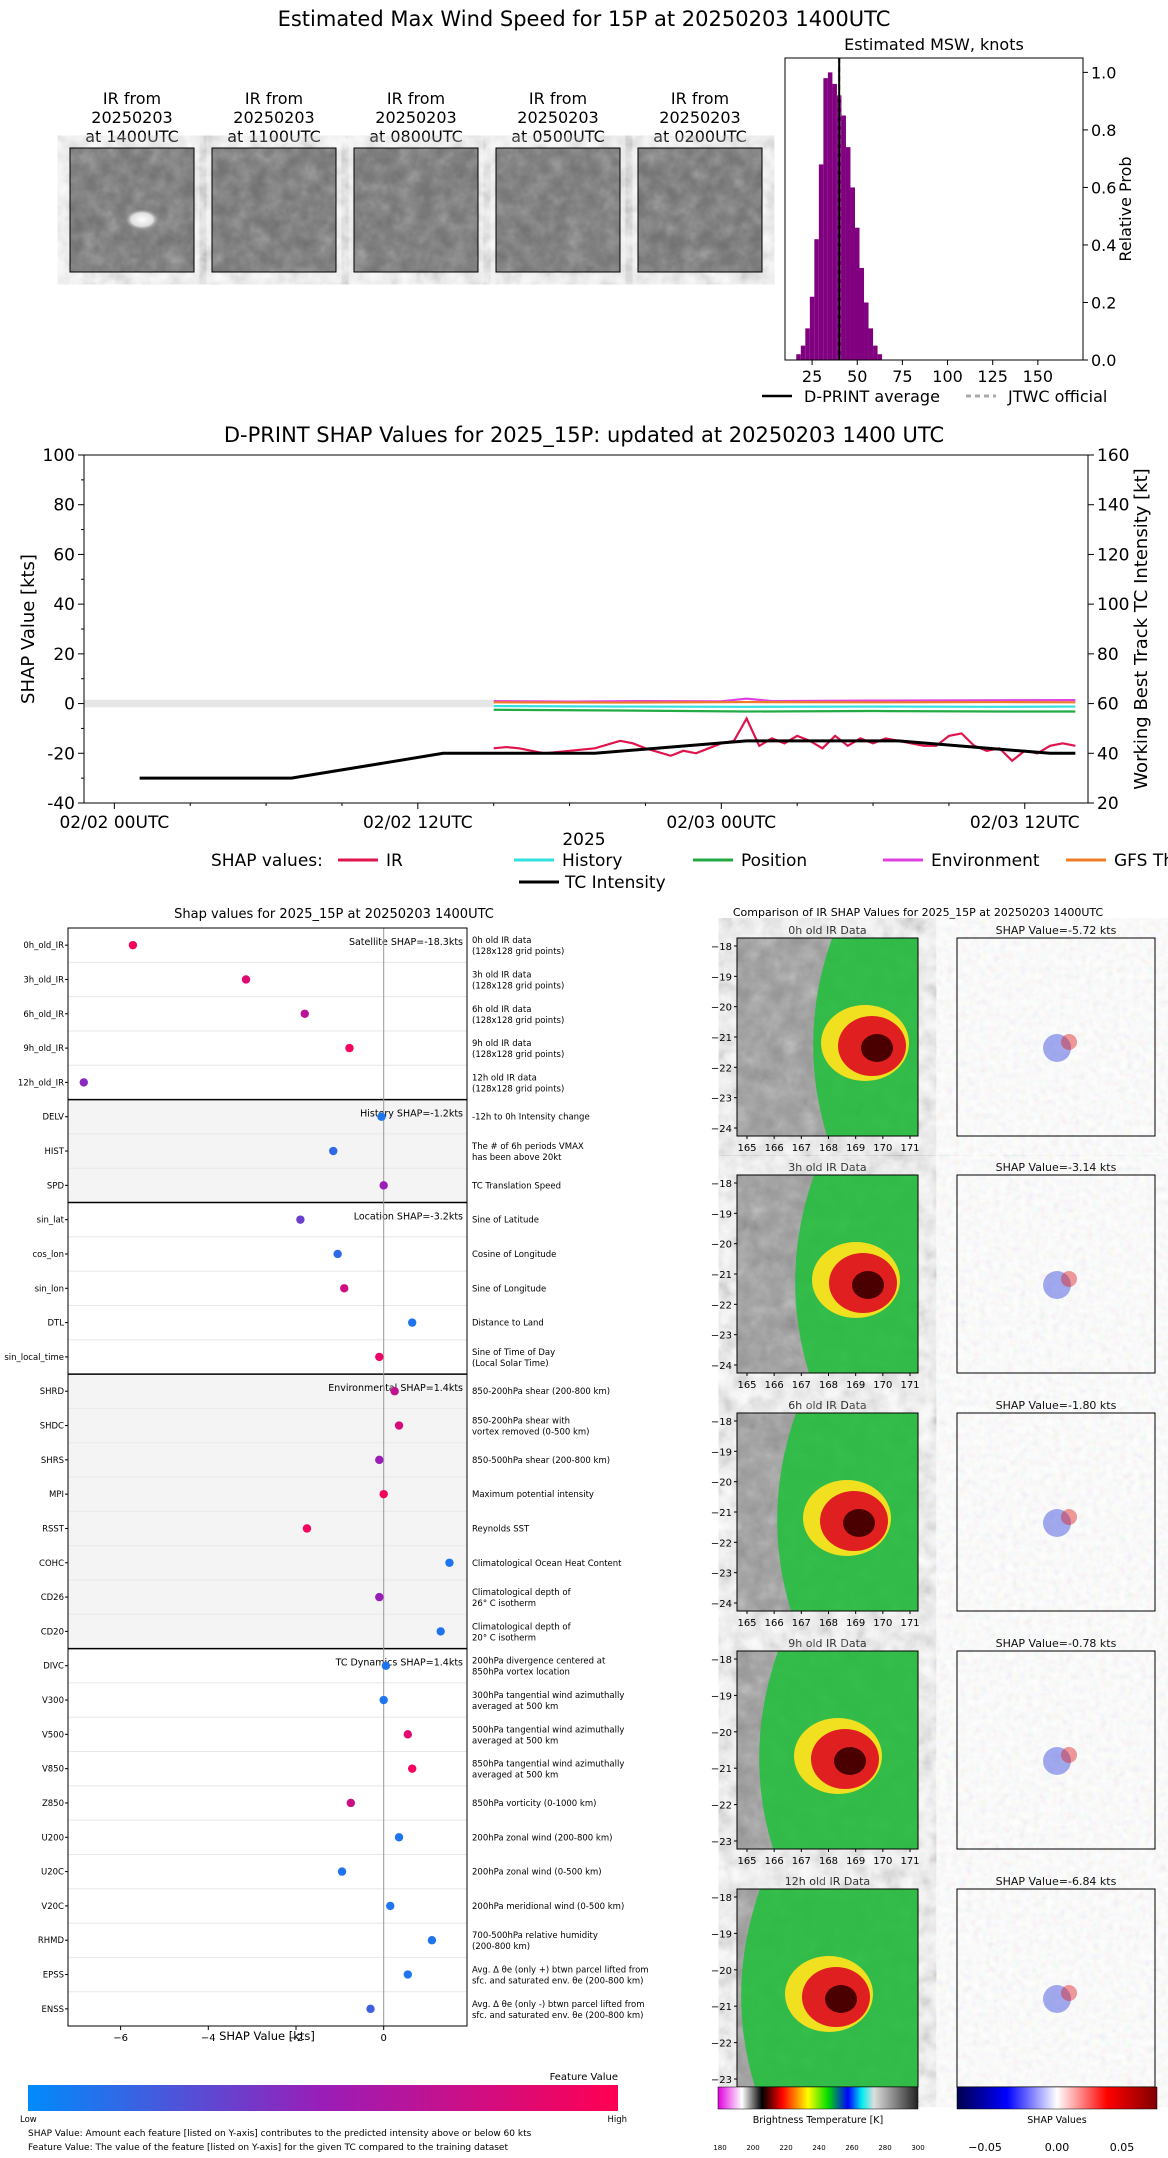 The width and height of the screenshot is (1168, 2158). Describe the element at coordinates (56, 1495) in the screenshot. I see `feature-name: MPI` at that location.